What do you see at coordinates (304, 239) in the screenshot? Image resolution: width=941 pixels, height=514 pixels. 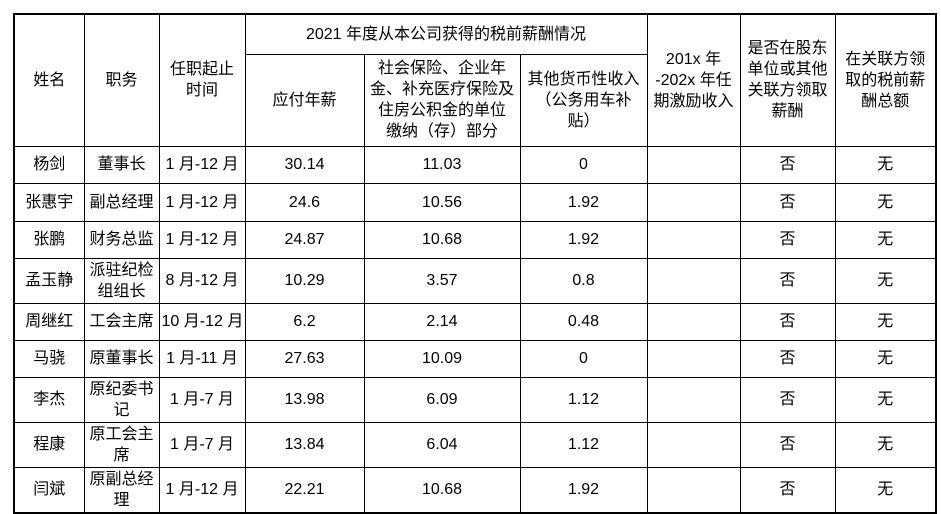 I see `cell-annual-salary: 24.87` at bounding box center [304, 239].